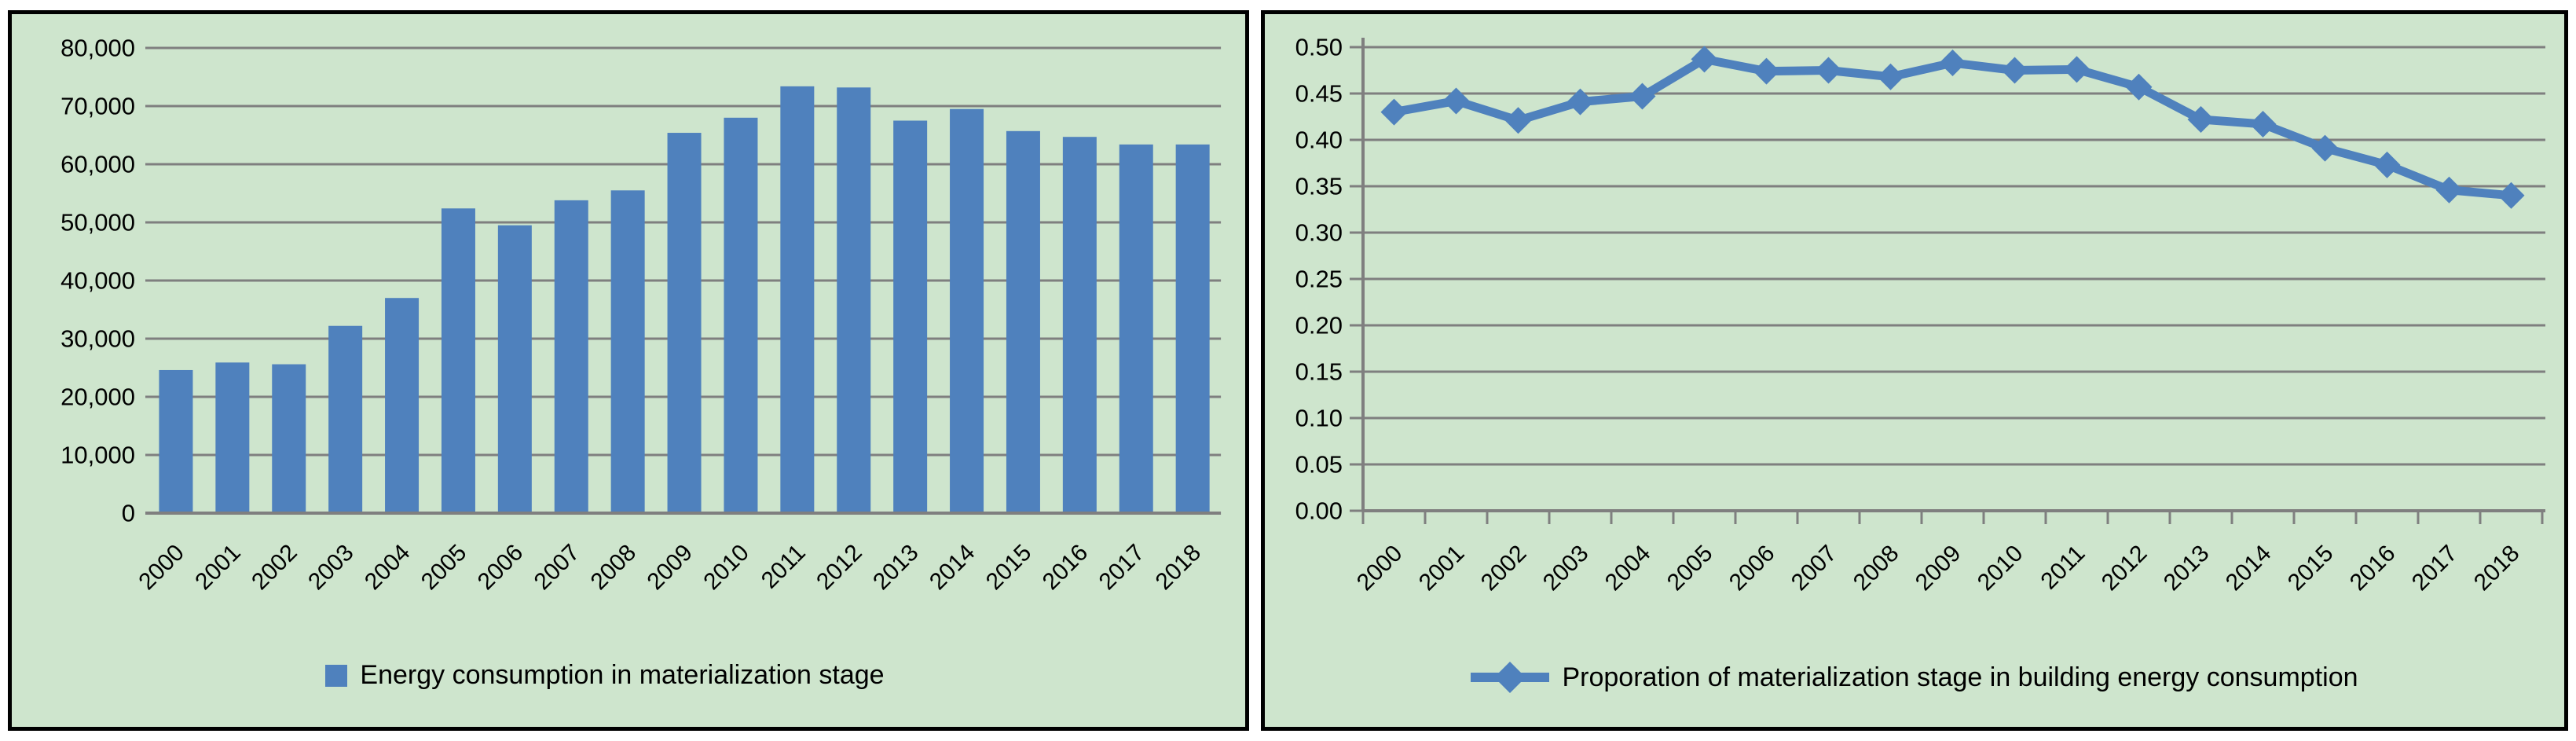  I want to click on y-tick-label: 10,000, so click(97, 455).